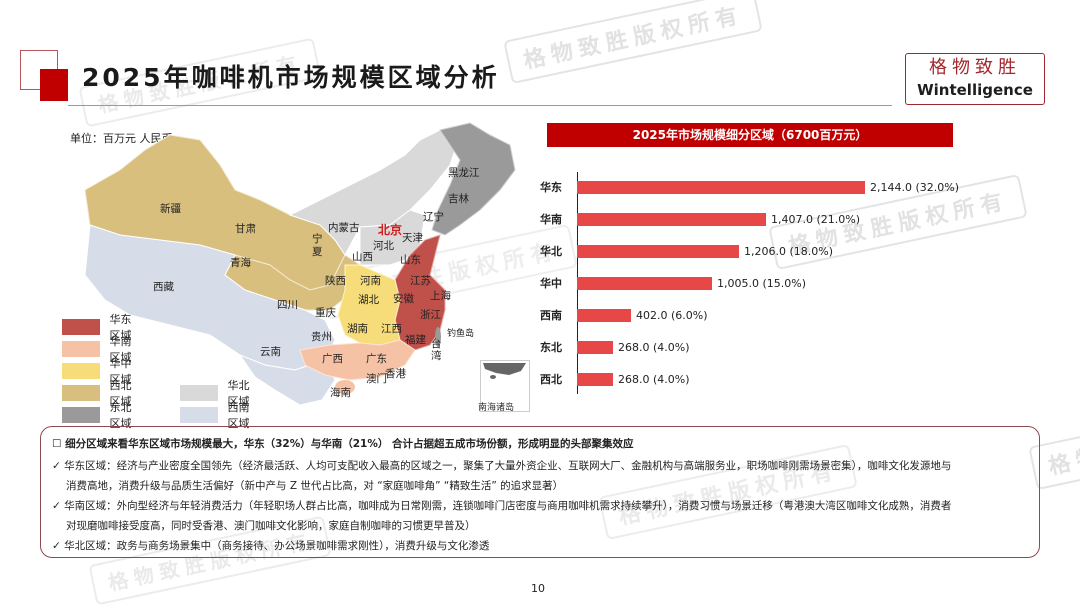 This screenshot has width=1080, height=608. What do you see at coordinates (325, 313) in the screenshot?
I see `province-label: 重庆` at bounding box center [325, 313].